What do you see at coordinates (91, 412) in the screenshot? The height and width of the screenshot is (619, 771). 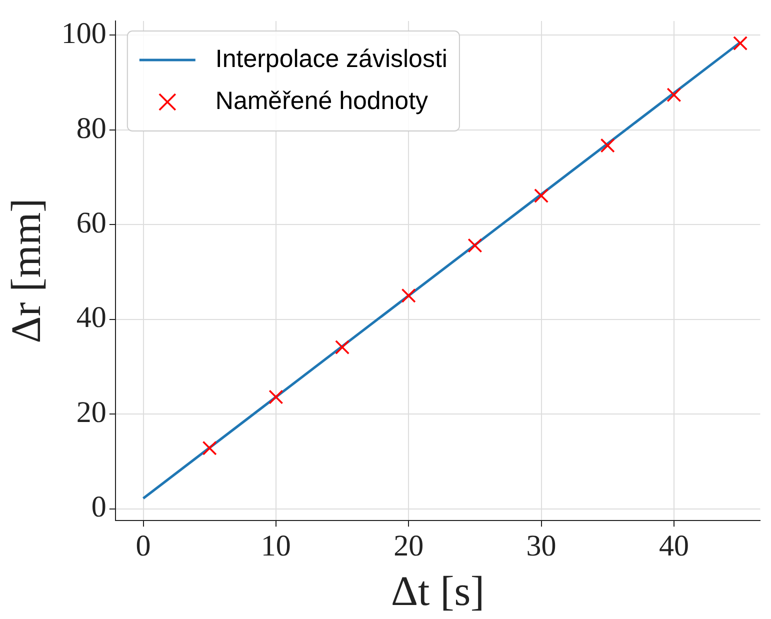 I see `y-tick-label: 20` at bounding box center [91, 412].